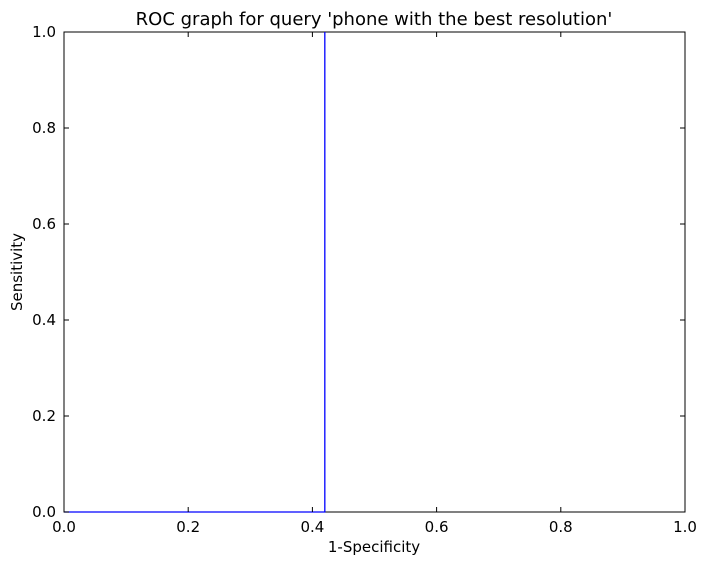  Describe the element at coordinates (437, 527) in the screenshot. I see `x-tick-label: 0.6` at that location.